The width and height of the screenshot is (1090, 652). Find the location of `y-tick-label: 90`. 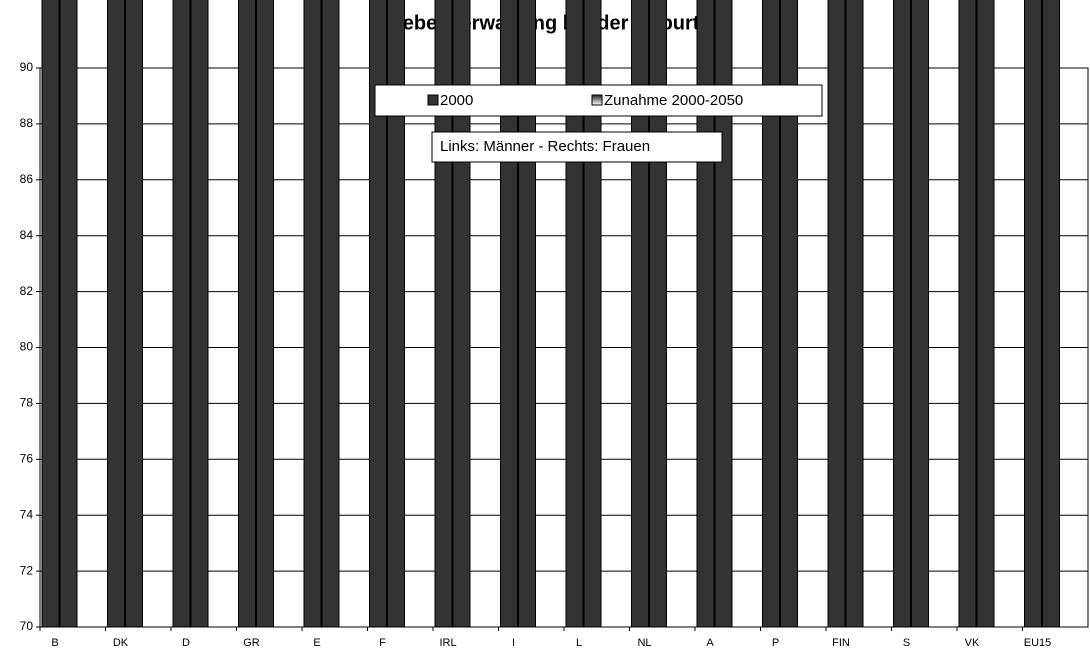

y-tick-label: 90 is located at coordinates (27, 67).